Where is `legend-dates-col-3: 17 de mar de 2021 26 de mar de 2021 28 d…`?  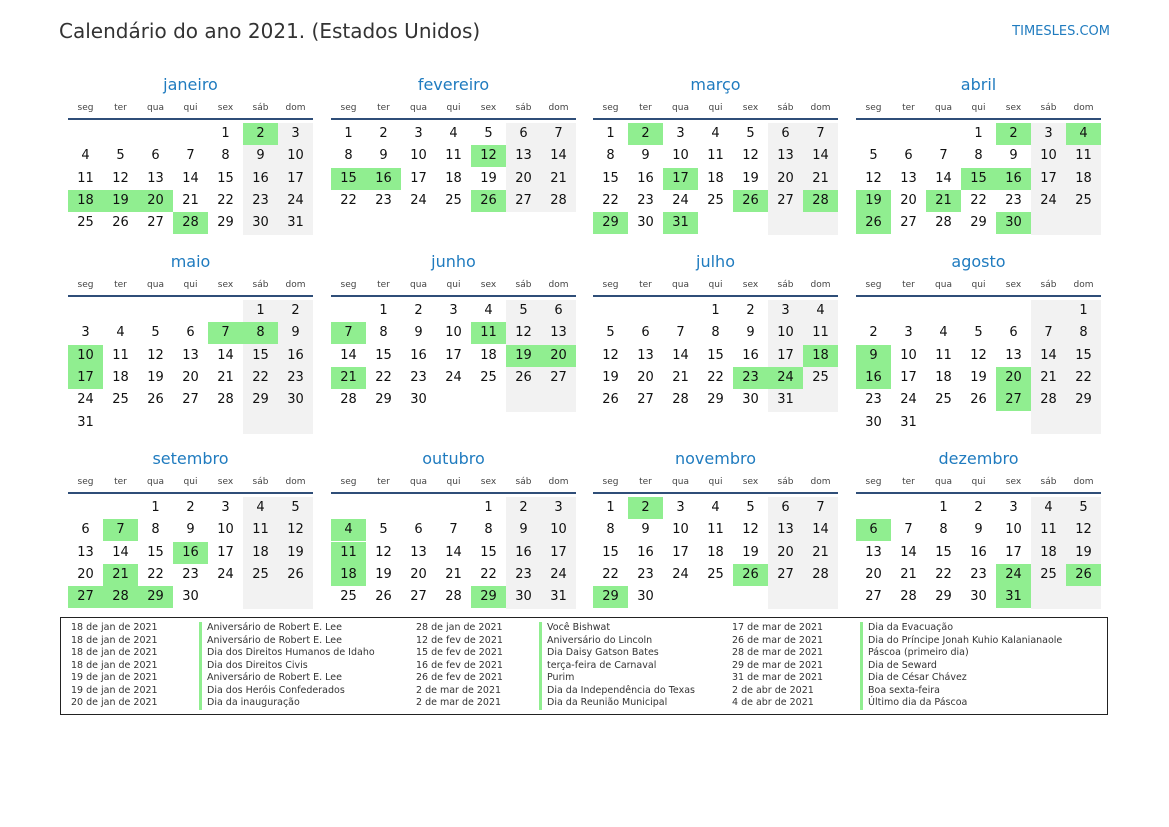 legend-dates-col-3: 17 de mar de 2021 26 de mar de 2021 28 d… is located at coordinates (777, 666).